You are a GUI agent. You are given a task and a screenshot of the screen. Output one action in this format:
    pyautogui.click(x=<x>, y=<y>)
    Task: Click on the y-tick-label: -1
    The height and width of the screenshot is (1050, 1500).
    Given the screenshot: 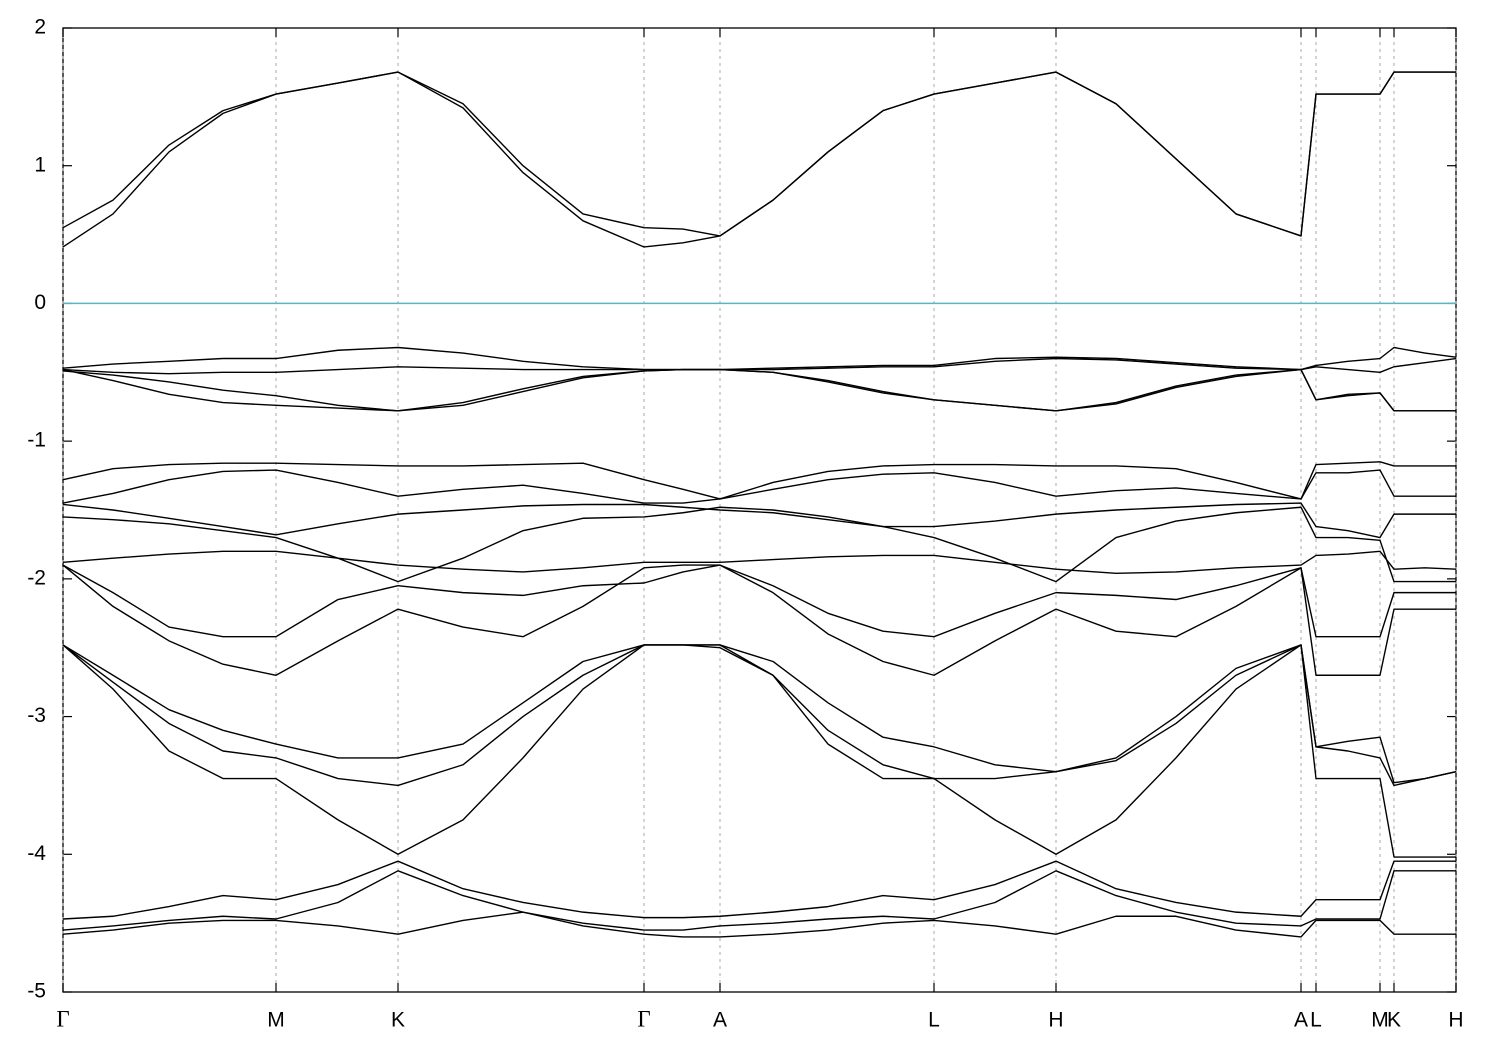 What is the action you would take?
    pyautogui.click(x=36, y=440)
    